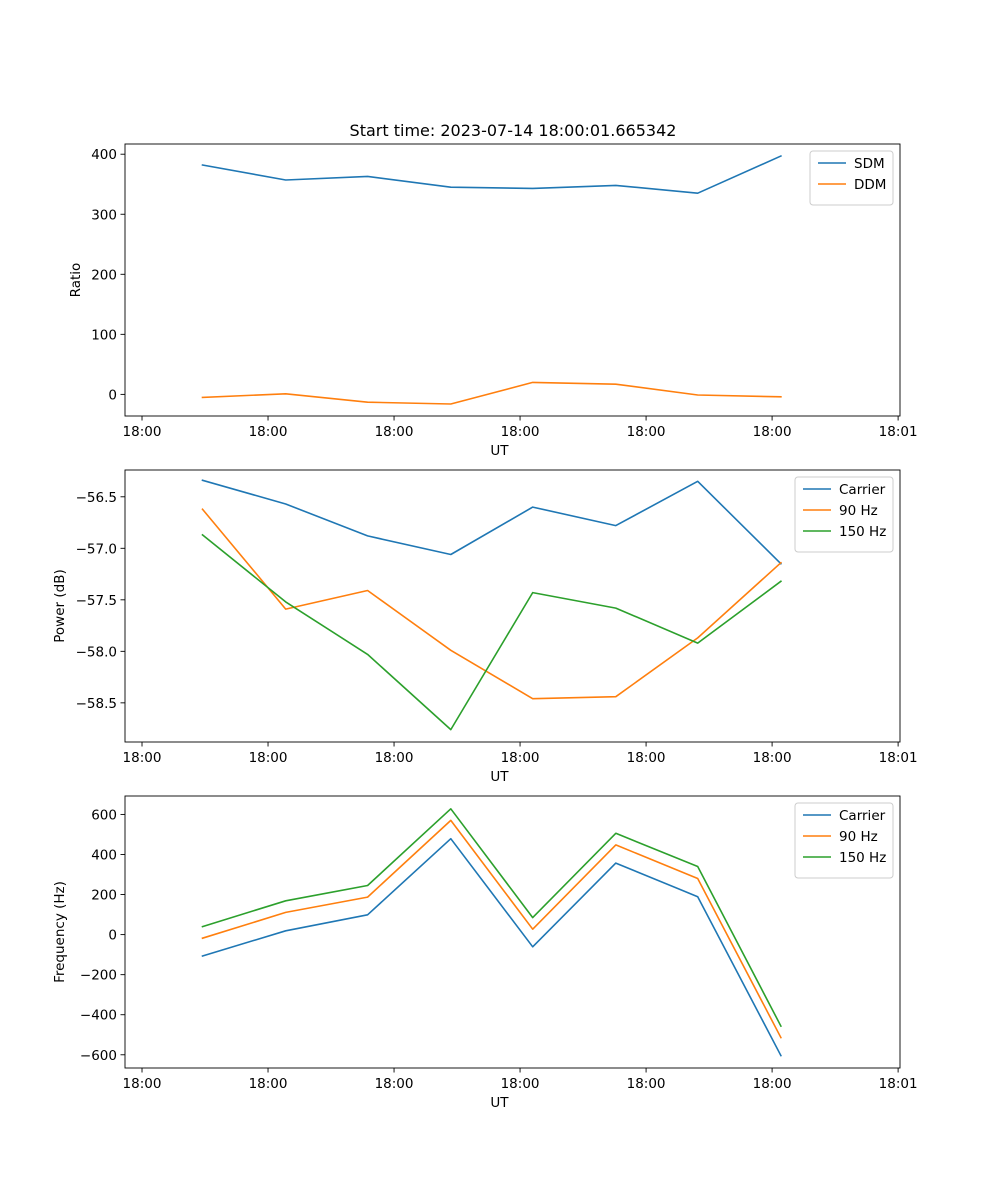 The height and width of the screenshot is (1200, 1000). Describe the element at coordinates (870, 185) in the screenshot. I see `legend-label: DDM` at that location.